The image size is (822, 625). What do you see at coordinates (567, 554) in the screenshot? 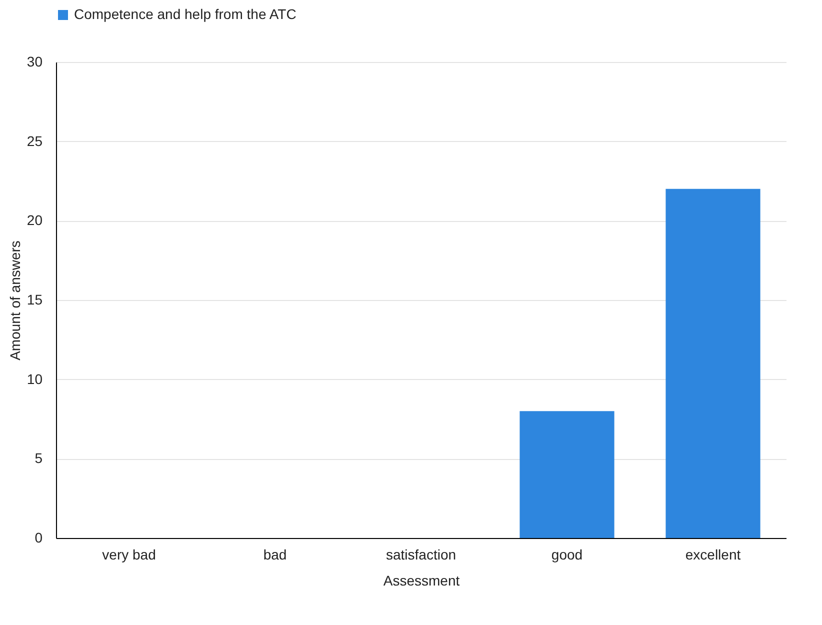
I see `x-tick-label: good` at bounding box center [567, 554].